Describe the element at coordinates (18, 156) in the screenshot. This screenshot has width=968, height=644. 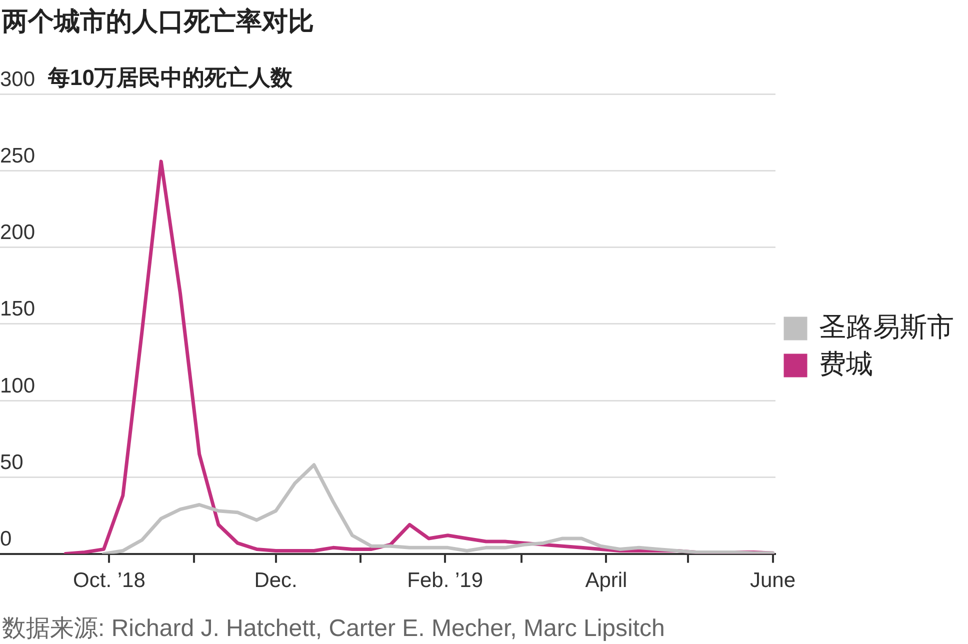
I see `y-tick-label: 250` at that location.